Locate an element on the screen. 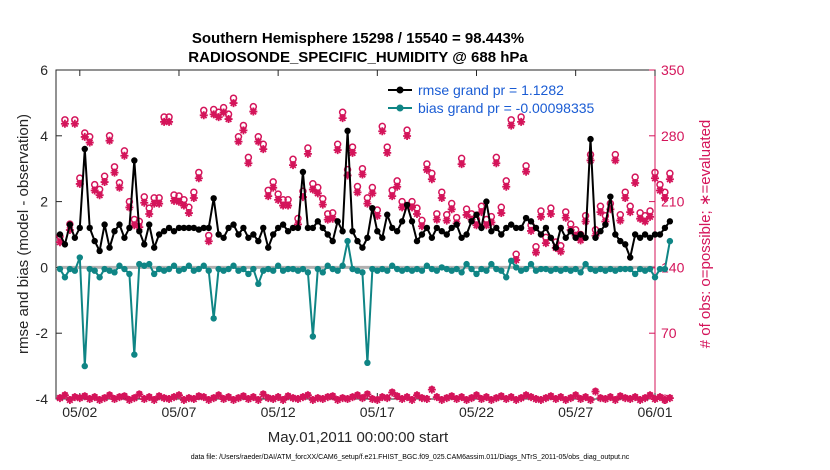  y-left-tick-label: 2 is located at coordinates (44, 202).